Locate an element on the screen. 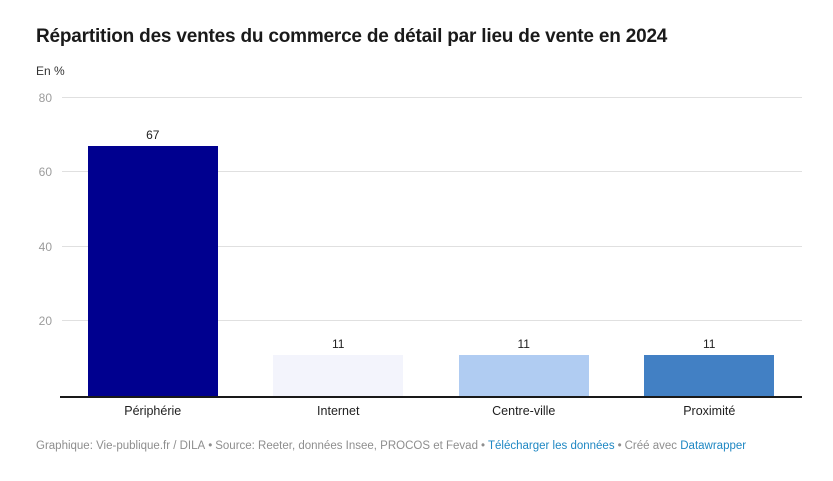 The image size is (833, 481). datawrapper-link: Datawrapper is located at coordinates (713, 446).